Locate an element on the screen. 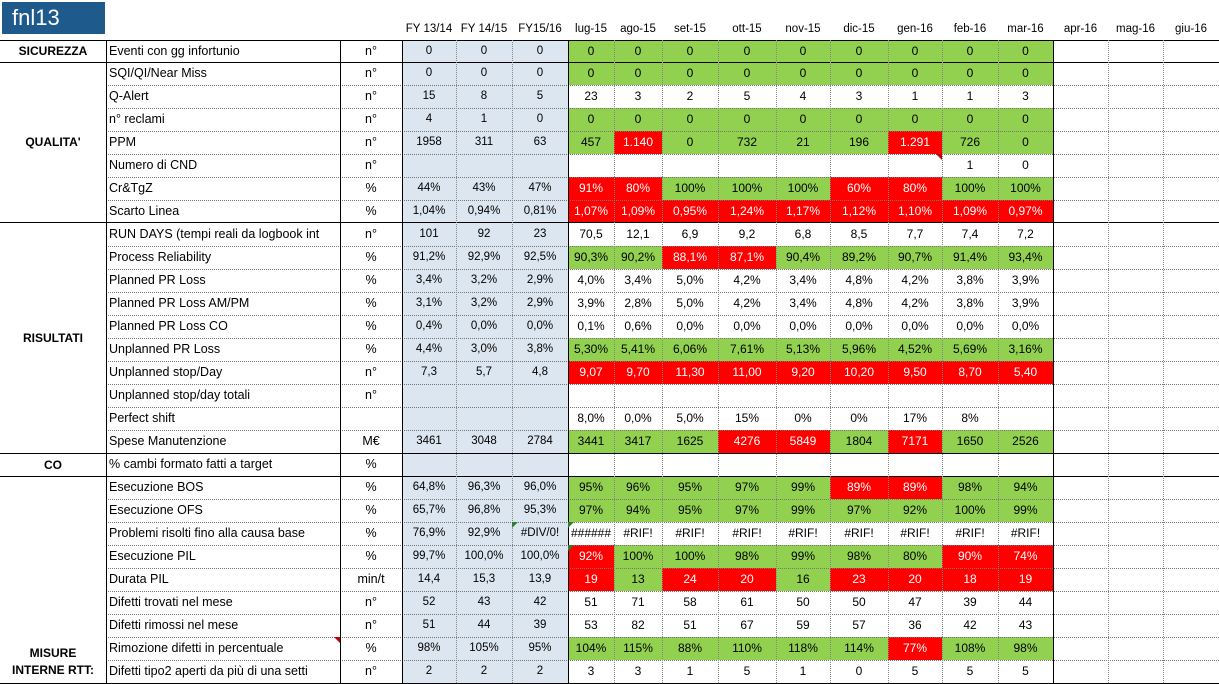 The width and height of the screenshot is (1219, 684). column-header: ott-15 is located at coordinates (747, 29).